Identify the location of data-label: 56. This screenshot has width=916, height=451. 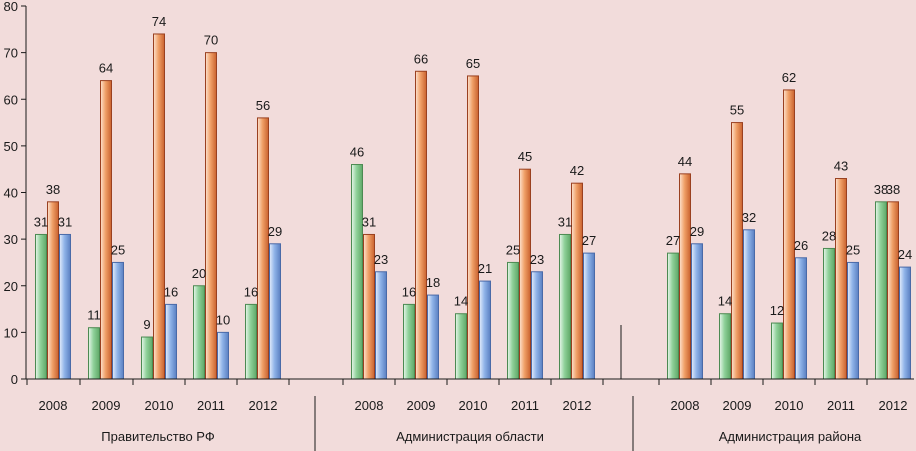
(263, 105).